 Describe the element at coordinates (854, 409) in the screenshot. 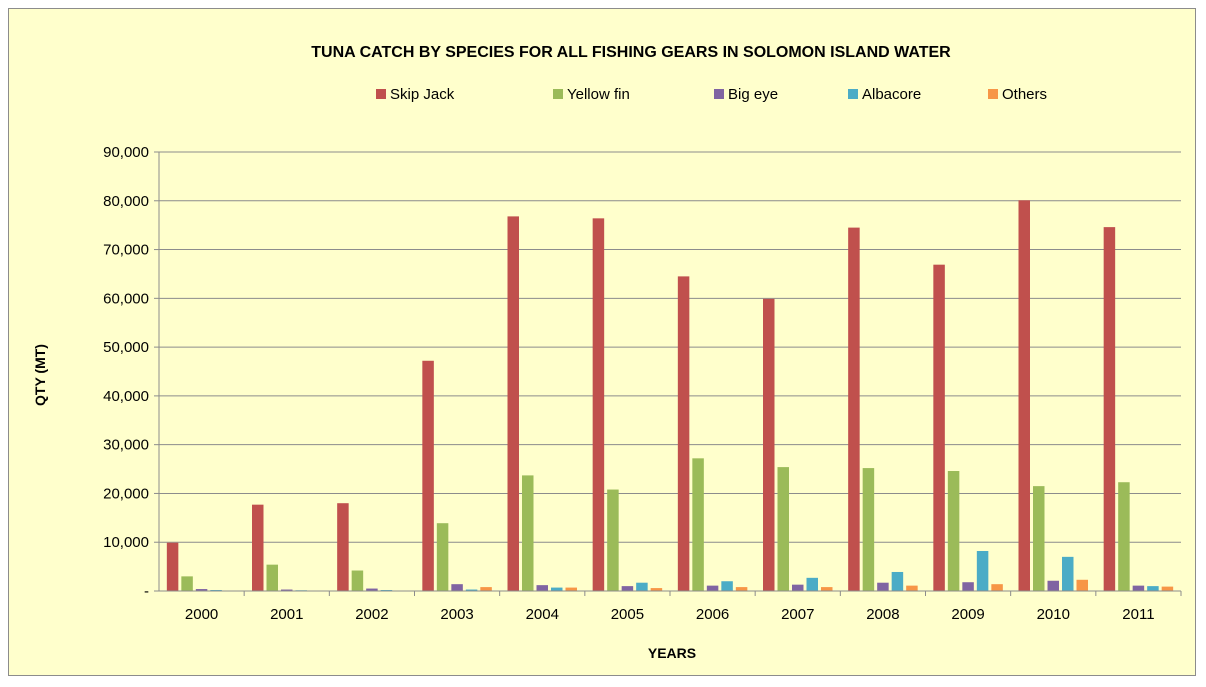

I see `bar-skip-jack-2008` at that location.